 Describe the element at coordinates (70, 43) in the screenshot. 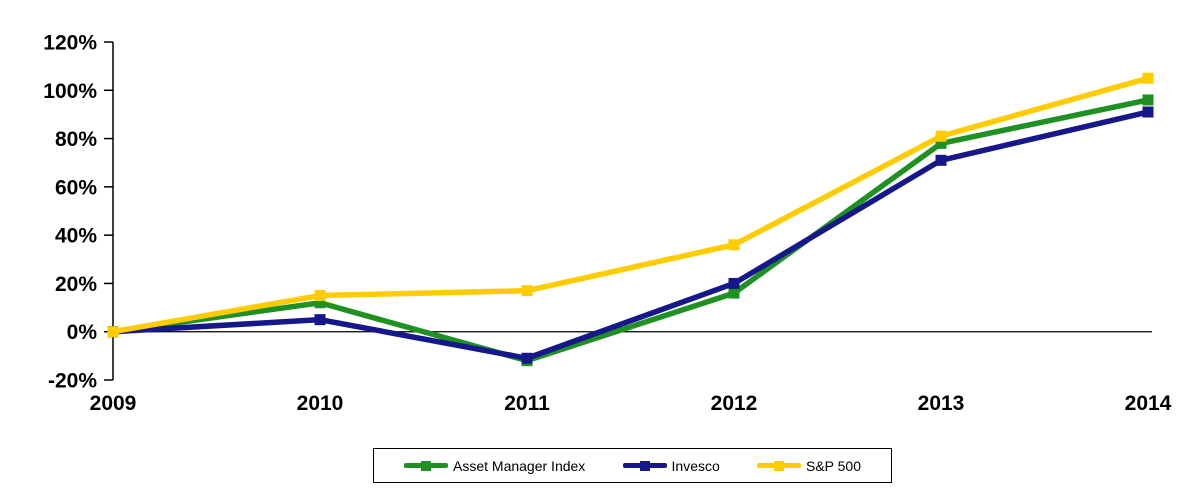

I see `y-tick-label: 120%` at that location.